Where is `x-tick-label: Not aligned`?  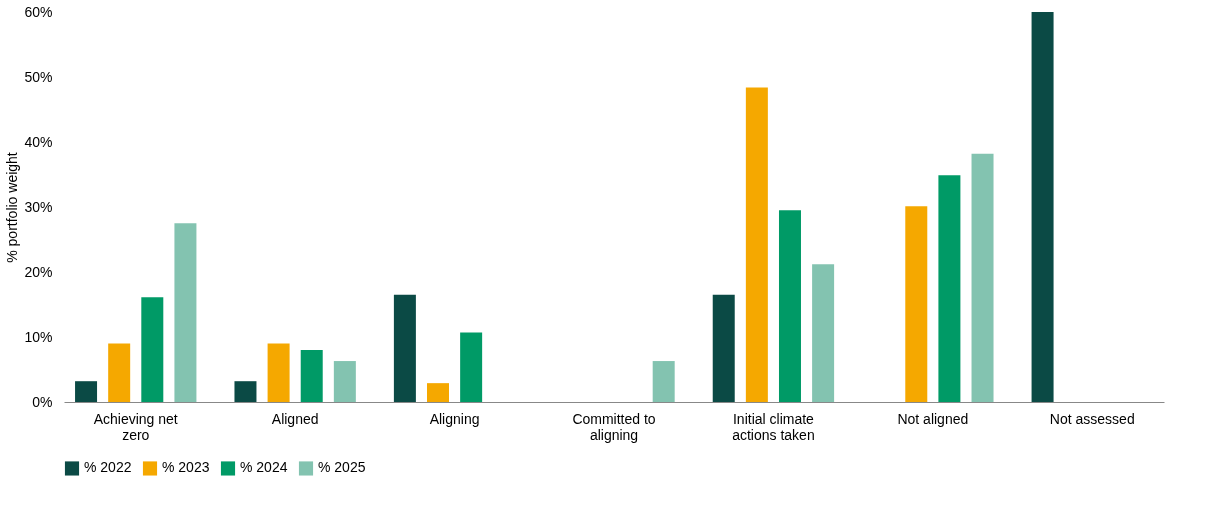 x-tick-label: Not aligned is located at coordinates (933, 418).